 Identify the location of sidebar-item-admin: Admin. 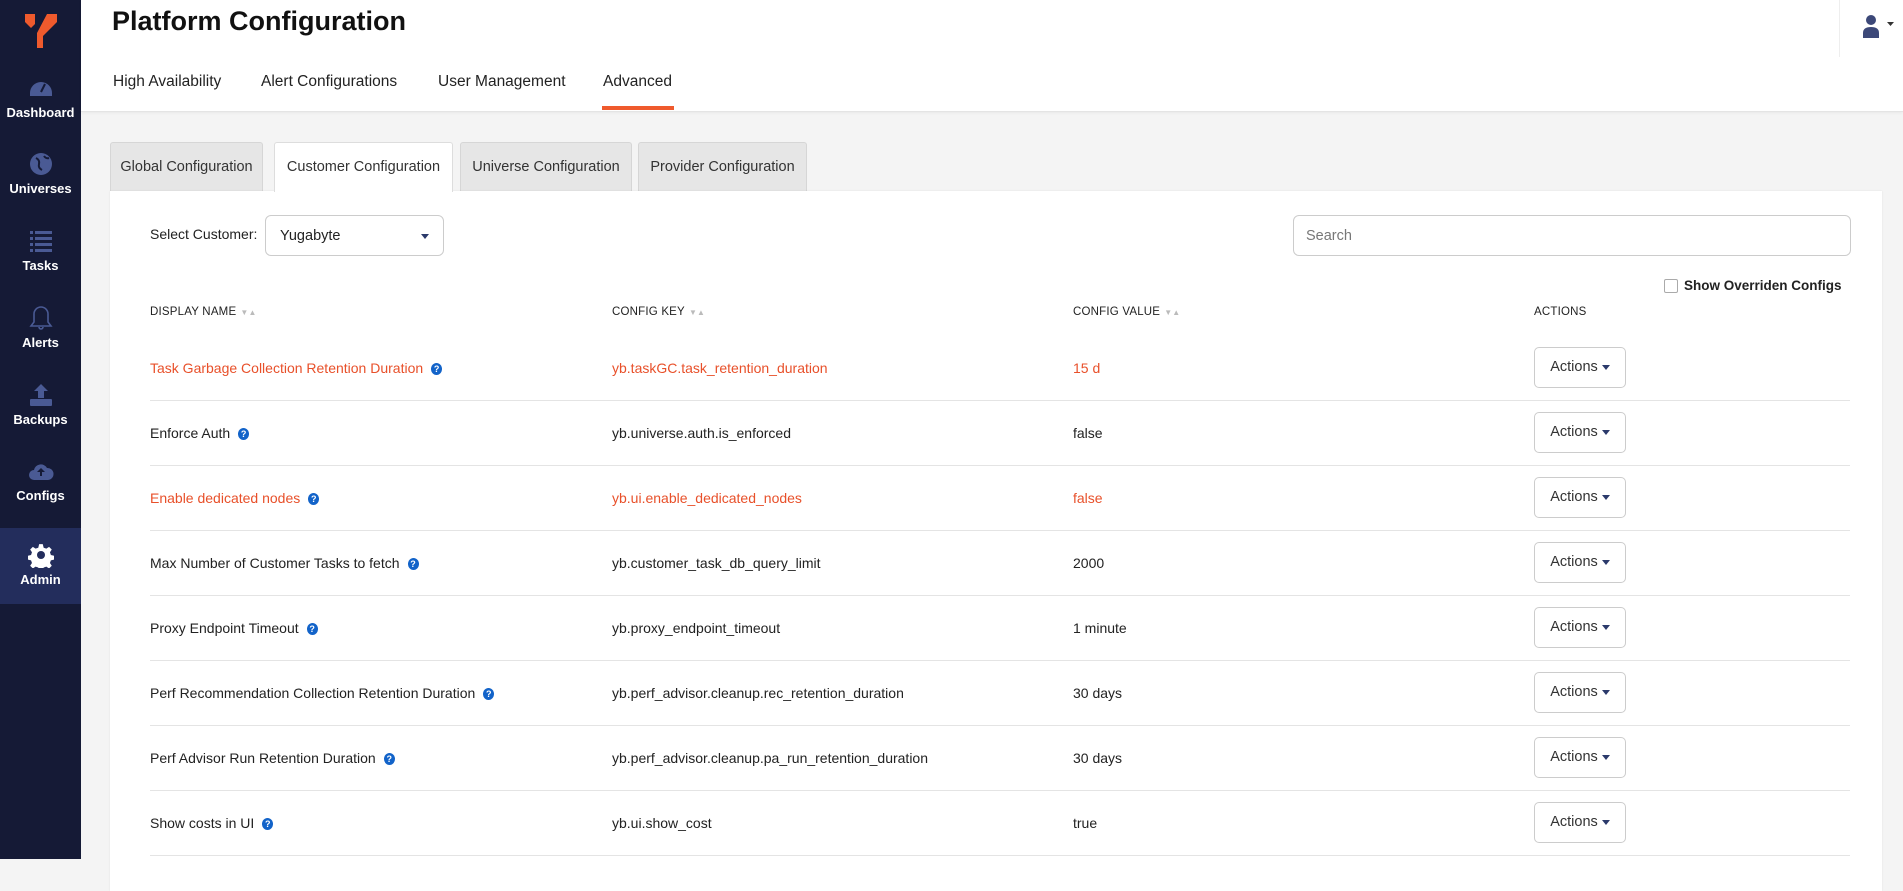
(40, 566).